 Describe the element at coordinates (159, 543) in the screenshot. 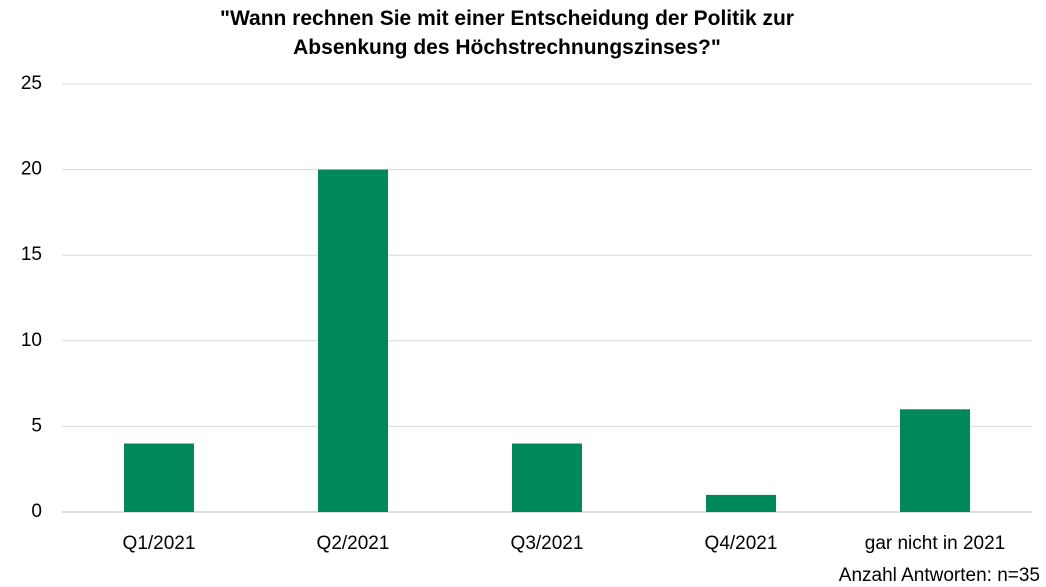

I see `x-tick-label: Q1/2021` at that location.